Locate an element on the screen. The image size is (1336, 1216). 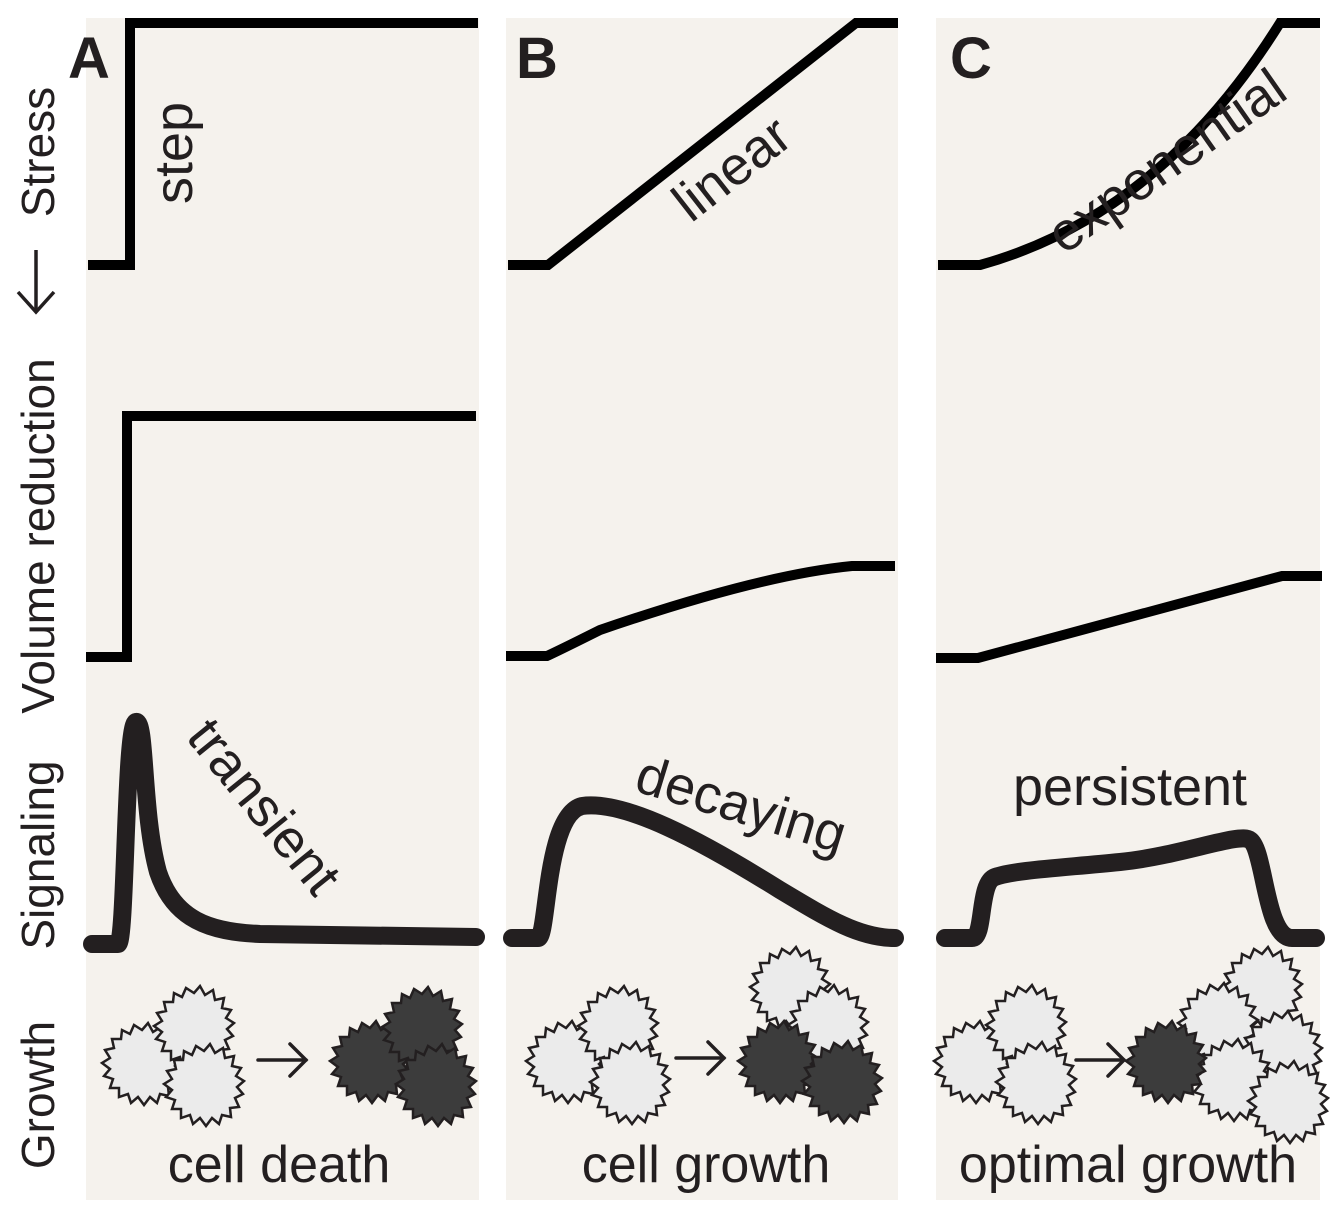
volume-curve-b is located at coordinates (700, 611).